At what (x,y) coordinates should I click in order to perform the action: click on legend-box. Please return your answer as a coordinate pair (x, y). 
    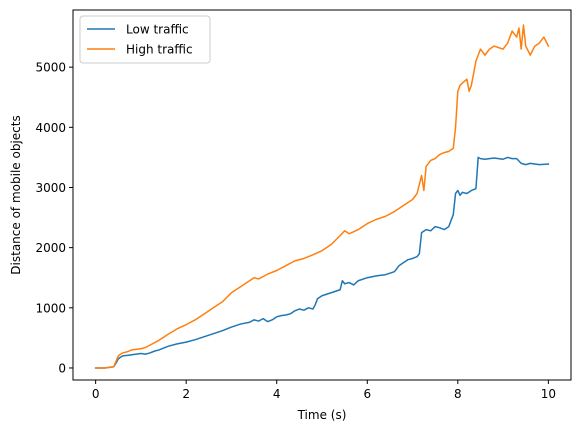
    Looking at the image, I should click on (145, 39).